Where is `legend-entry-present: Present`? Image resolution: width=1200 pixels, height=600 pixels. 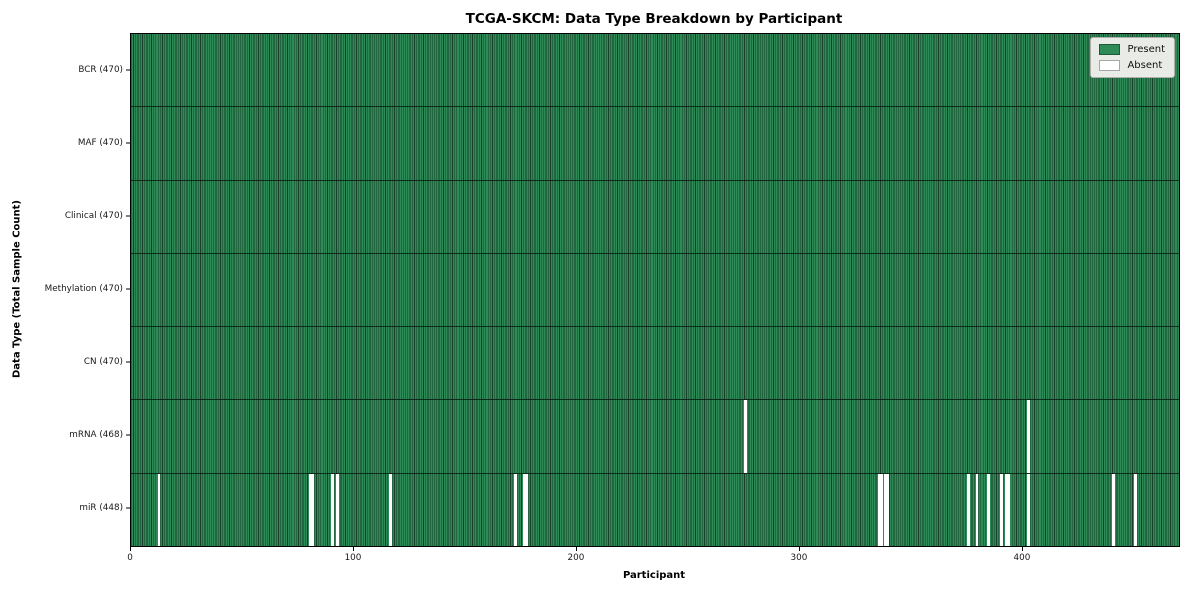
legend-entry-present: Present is located at coordinates (1132, 49).